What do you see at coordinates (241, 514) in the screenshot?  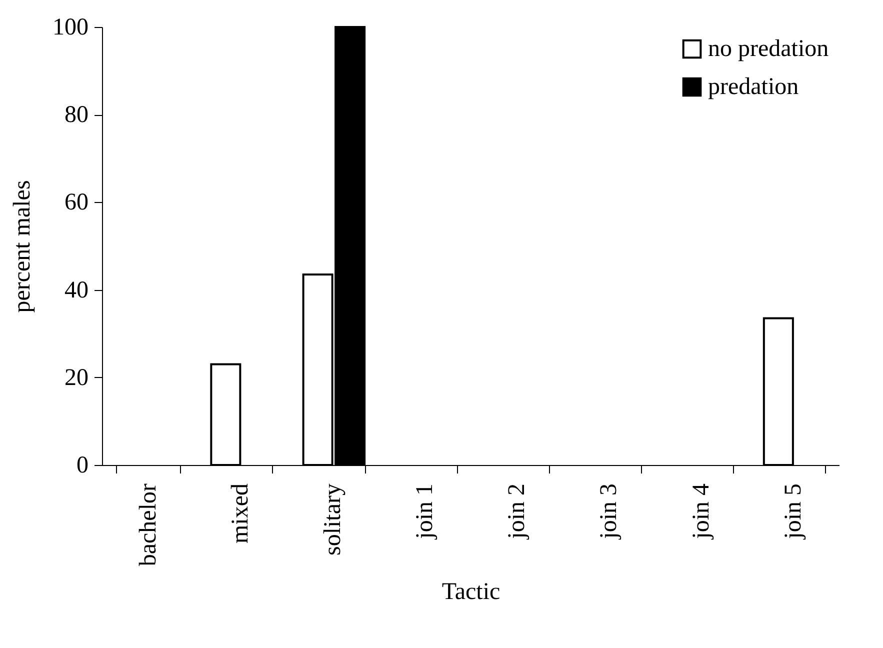 I see `x-tick-label: mixed` at bounding box center [241, 514].